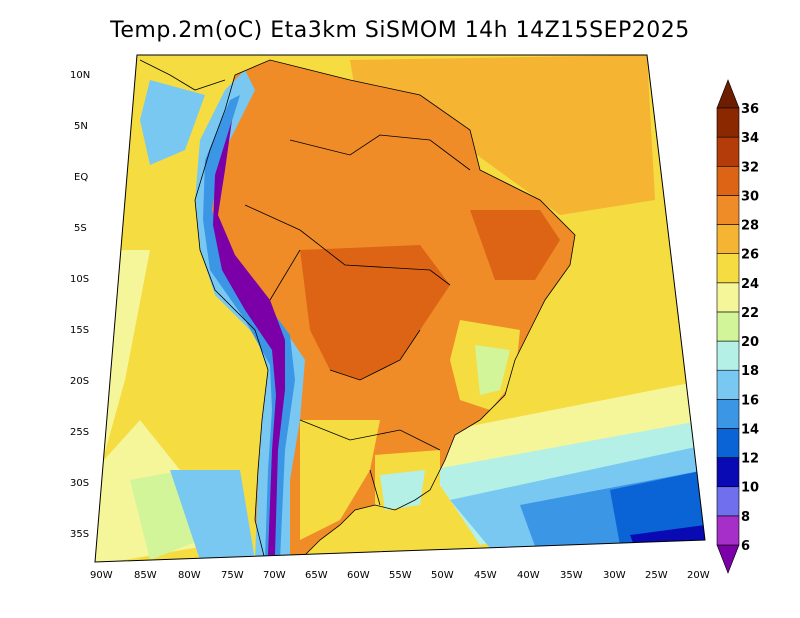 The height and width of the screenshot is (618, 800). What do you see at coordinates (698, 575) in the screenshot?
I see `lon-tick-20w: 20W` at bounding box center [698, 575].